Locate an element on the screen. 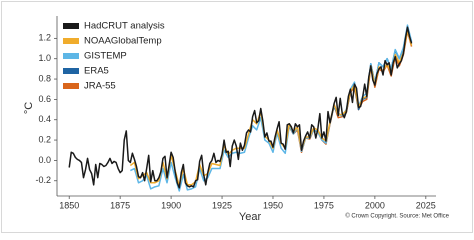 The width and height of the screenshot is (474, 240). x-tick-label: 2025 is located at coordinates (426, 205).